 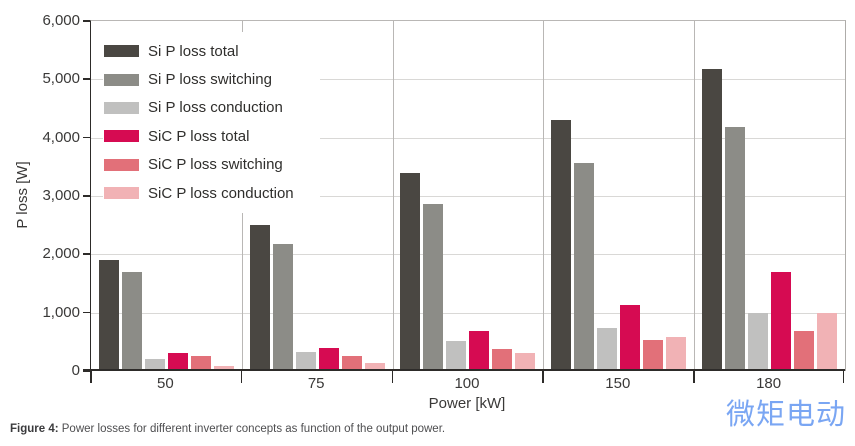 I want to click on bar-180kw-si-p-loss-total, so click(x=712, y=220).